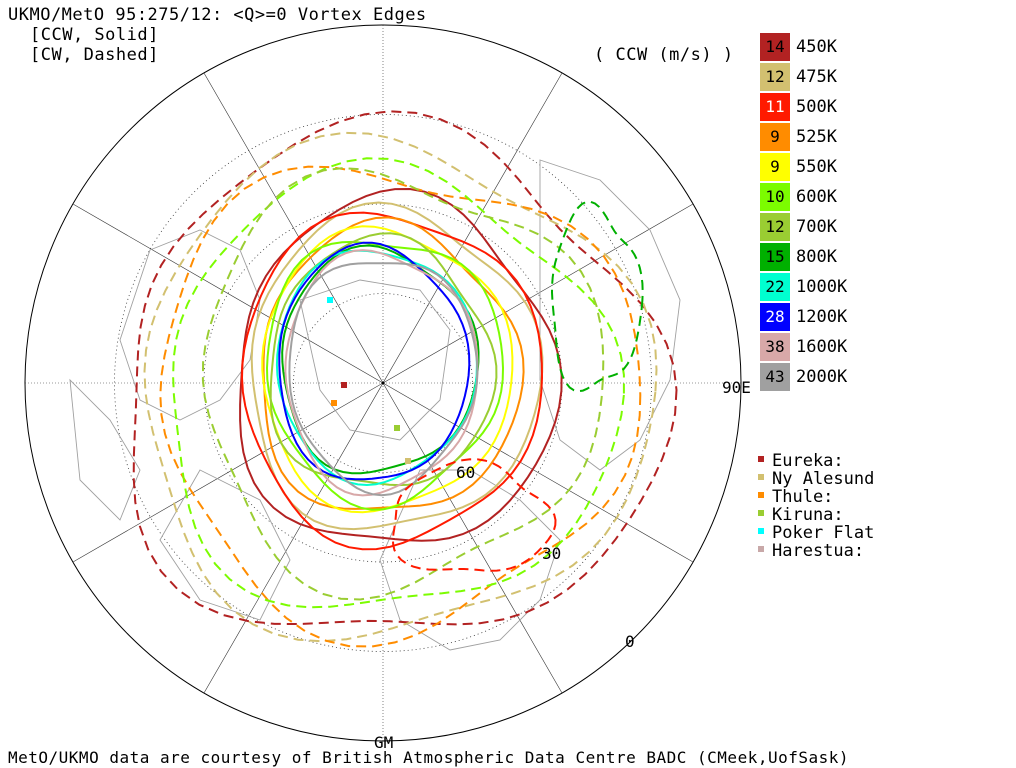 The image size is (1016, 768). I want to click on legend-level-label: 800K, so click(816, 257).